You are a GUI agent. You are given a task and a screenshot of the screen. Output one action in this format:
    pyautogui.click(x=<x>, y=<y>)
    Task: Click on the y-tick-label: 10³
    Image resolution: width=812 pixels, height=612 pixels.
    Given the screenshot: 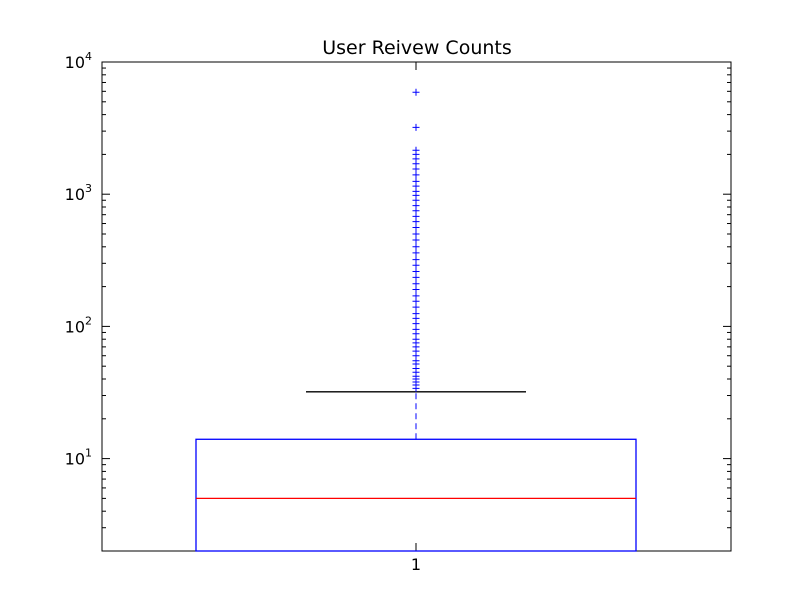 What is the action you would take?
    pyautogui.click(x=78, y=193)
    